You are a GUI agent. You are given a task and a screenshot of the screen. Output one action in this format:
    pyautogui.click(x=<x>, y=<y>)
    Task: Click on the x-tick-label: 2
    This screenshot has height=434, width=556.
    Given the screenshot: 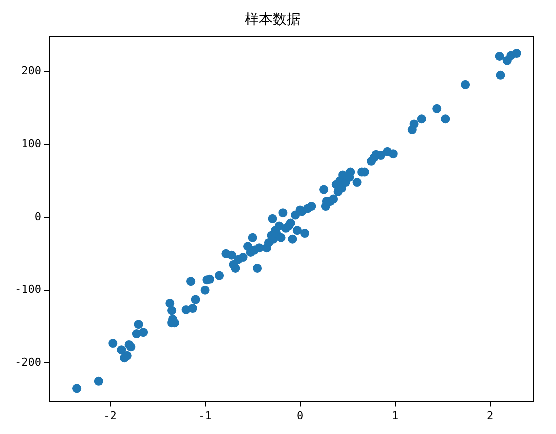 What is the action you would take?
    pyautogui.click(x=490, y=415)
    